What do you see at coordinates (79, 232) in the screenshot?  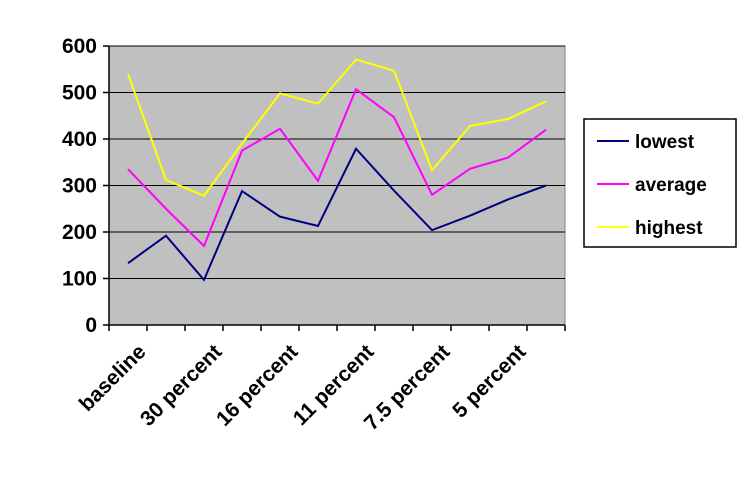 I see `y-tick-label: 200` at bounding box center [79, 232].